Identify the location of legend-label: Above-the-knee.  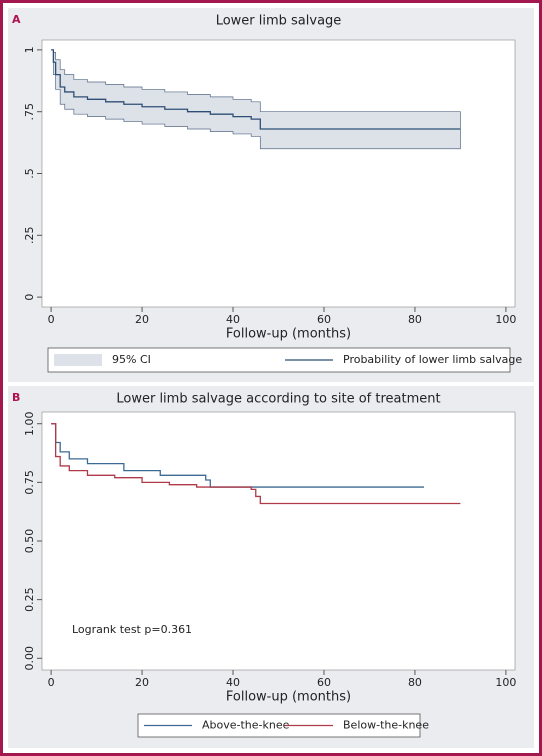
(246, 725).